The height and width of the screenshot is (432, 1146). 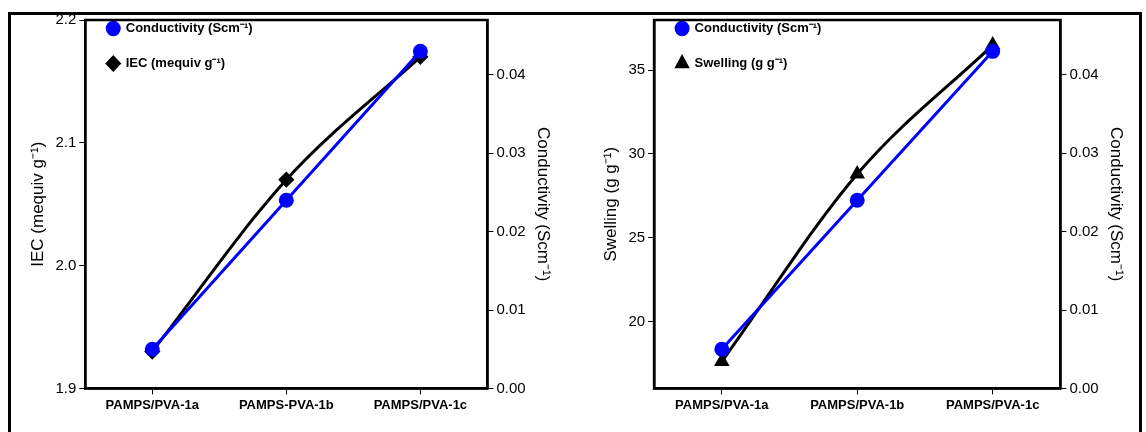 I want to click on y-tick-label: 1.9, so click(x=66, y=387).